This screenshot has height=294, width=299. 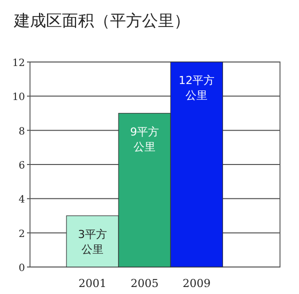 What do you see at coordinates (145, 139) in the screenshot?
I see `data-label: 9平方公里` at bounding box center [145, 139].